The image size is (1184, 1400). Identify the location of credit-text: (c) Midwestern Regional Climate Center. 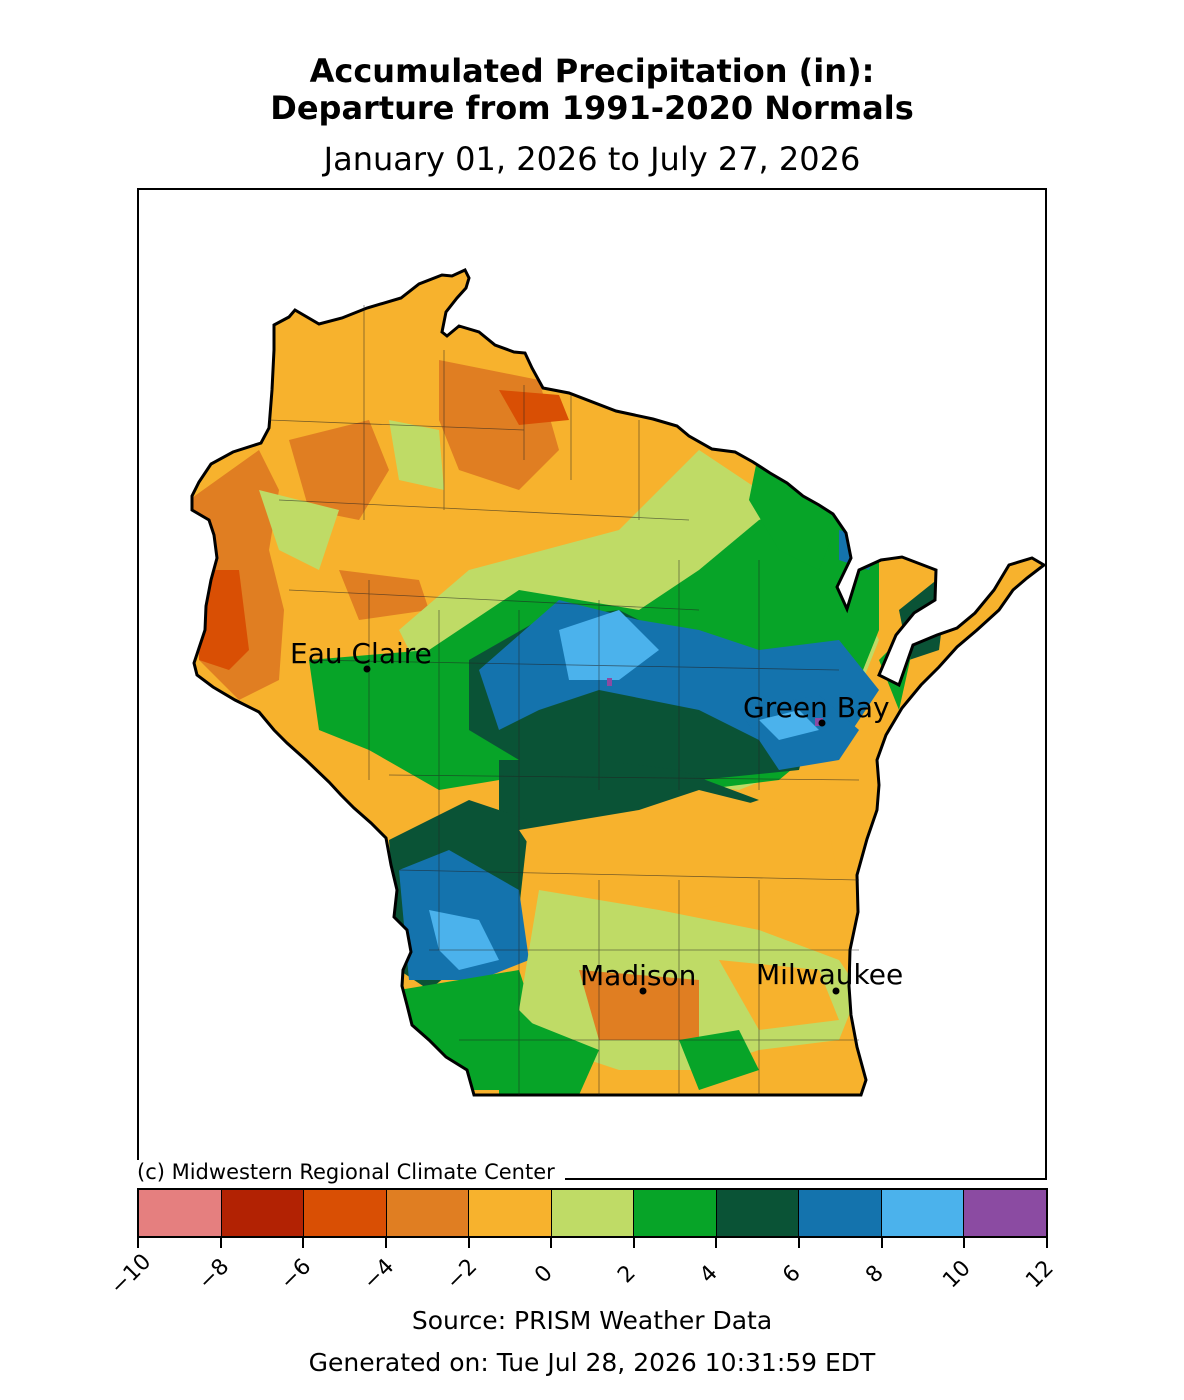
(351, 1172).